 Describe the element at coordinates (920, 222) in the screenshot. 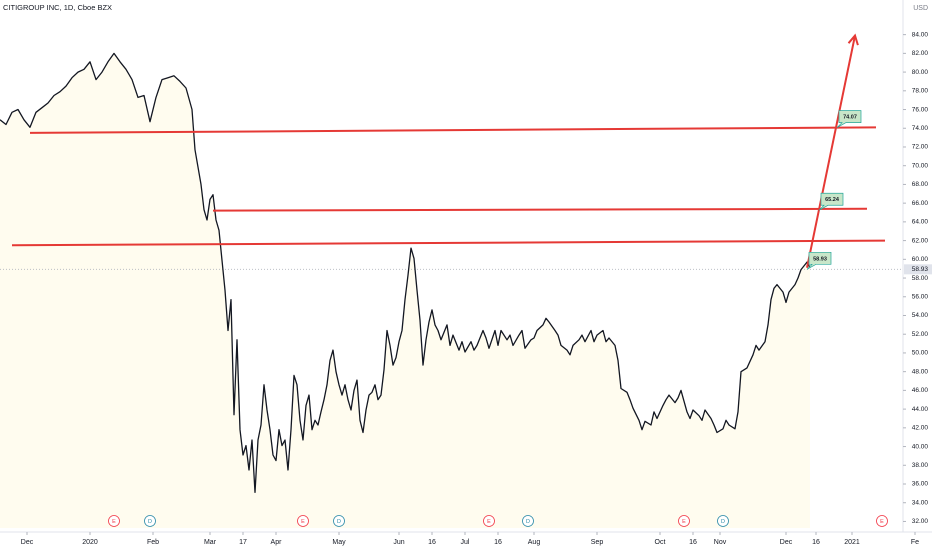

I see `y-tick-label: 64.00` at that location.